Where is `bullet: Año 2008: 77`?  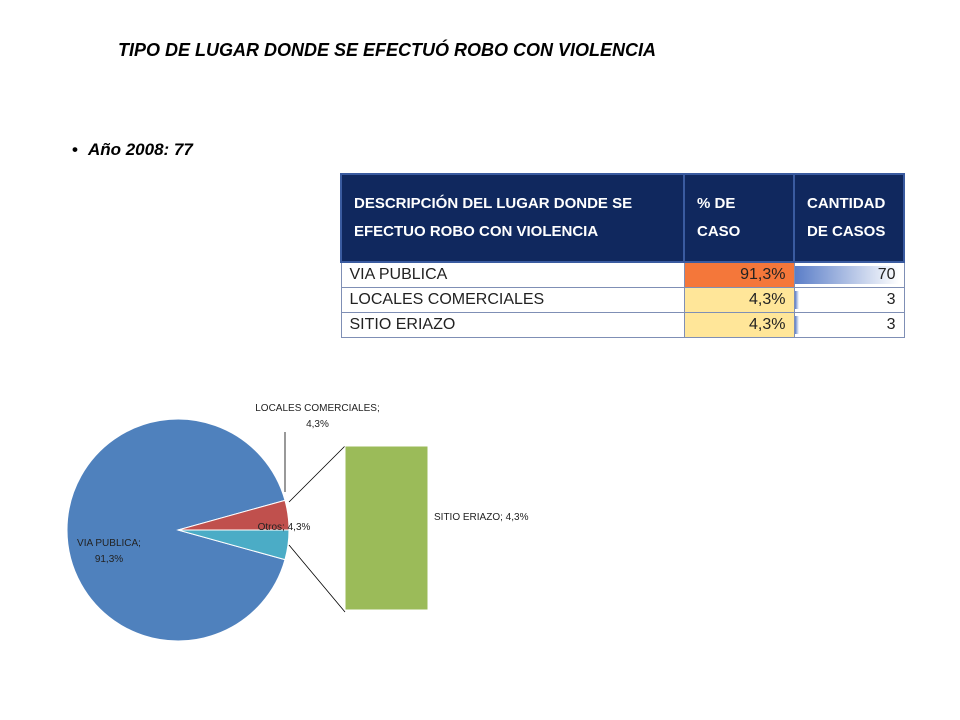 bullet: Año 2008: 77 is located at coordinates (132, 150).